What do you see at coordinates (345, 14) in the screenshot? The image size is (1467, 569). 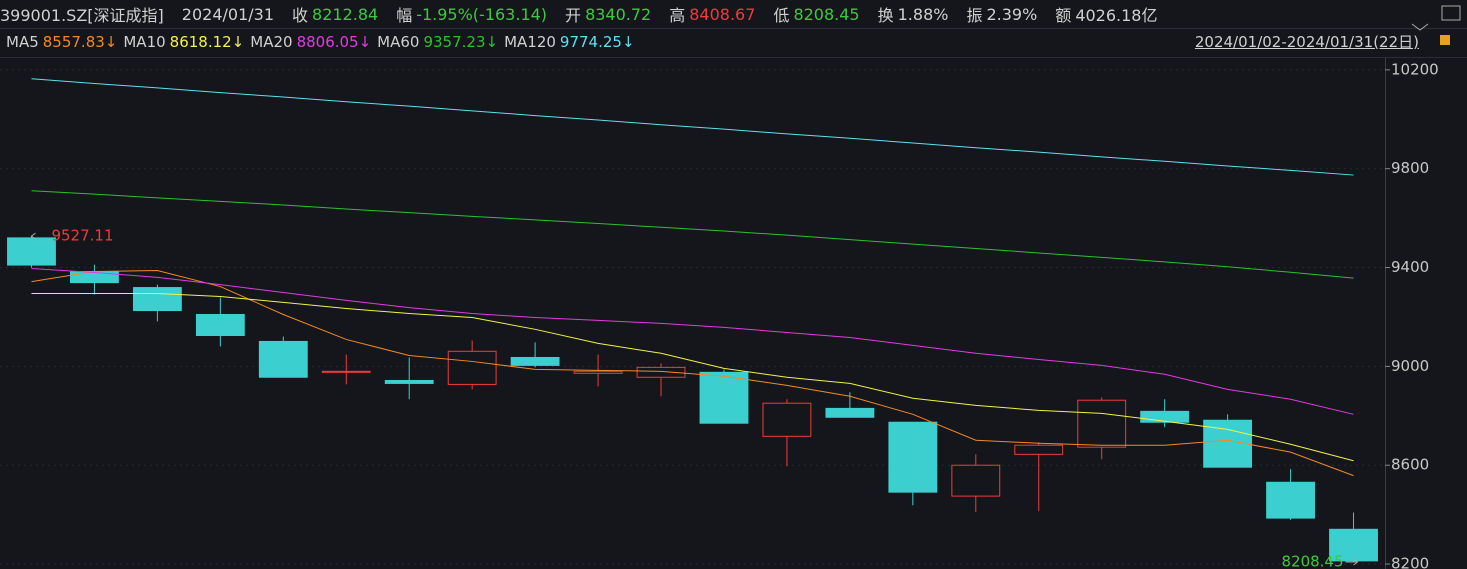 I see `close: 8212.84` at bounding box center [345, 14].